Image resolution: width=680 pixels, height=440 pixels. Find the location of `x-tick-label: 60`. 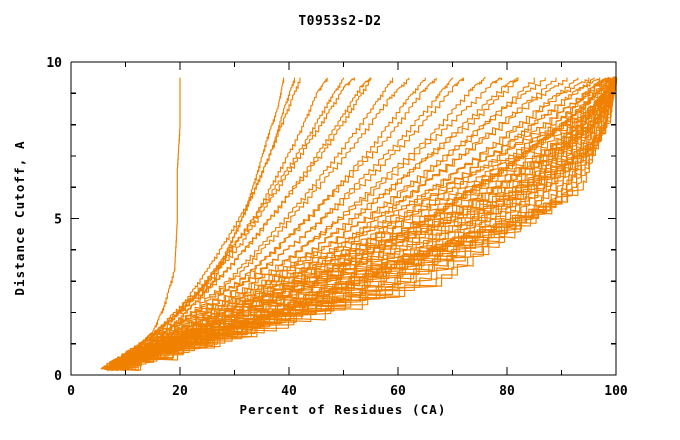

x-tick-label: 60 is located at coordinates (398, 391).